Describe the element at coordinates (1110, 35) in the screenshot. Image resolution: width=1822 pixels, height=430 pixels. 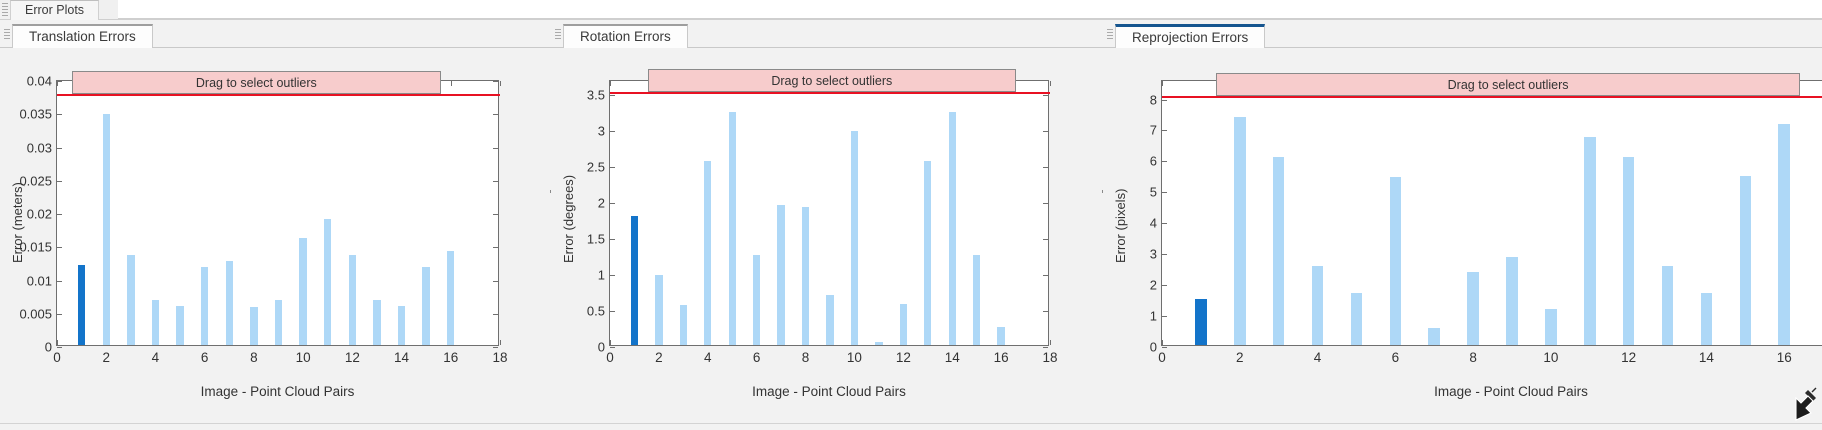
I see `pane3-drag-grip-icon` at that location.